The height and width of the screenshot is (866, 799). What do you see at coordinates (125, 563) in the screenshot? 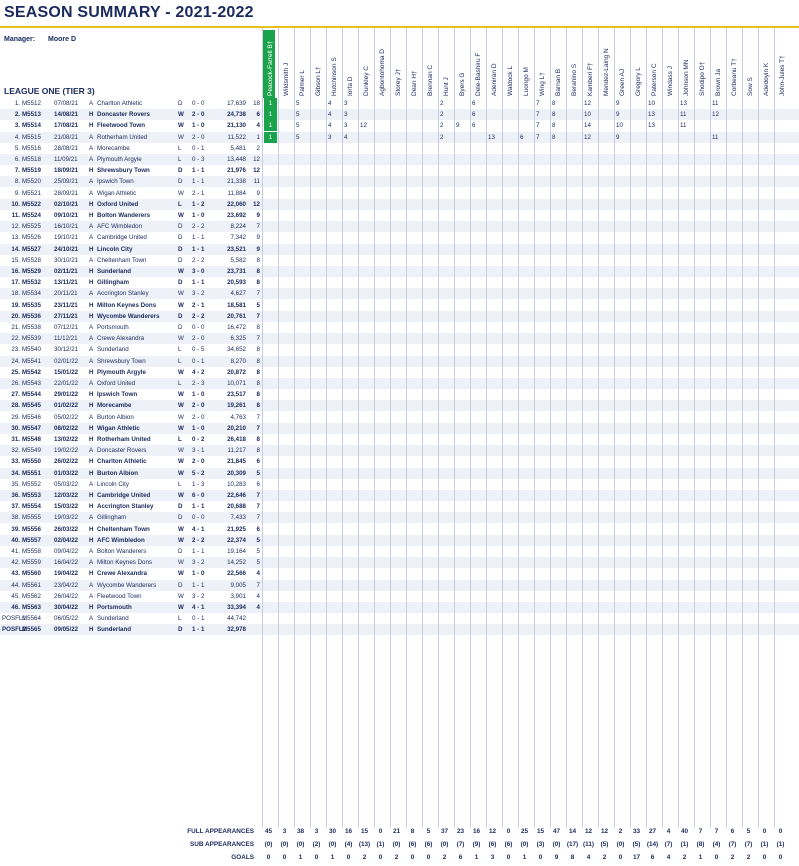
I see `match-opponent: Milton Keynes Dons` at bounding box center [125, 563].